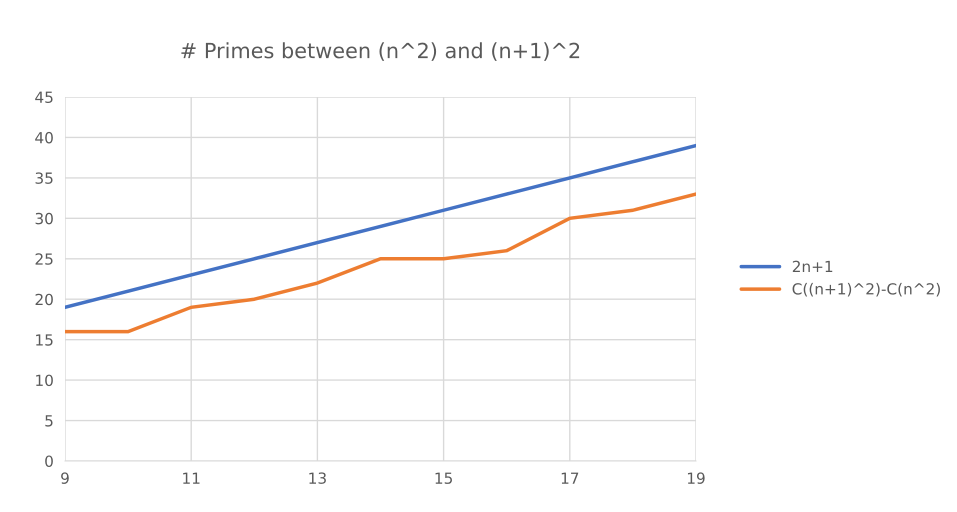 This screenshot has height=512, width=957. What do you see at coordinates (49, 461) in the screenshot?
I see `y-tick-label: 0` at bounding box center [49, 461].